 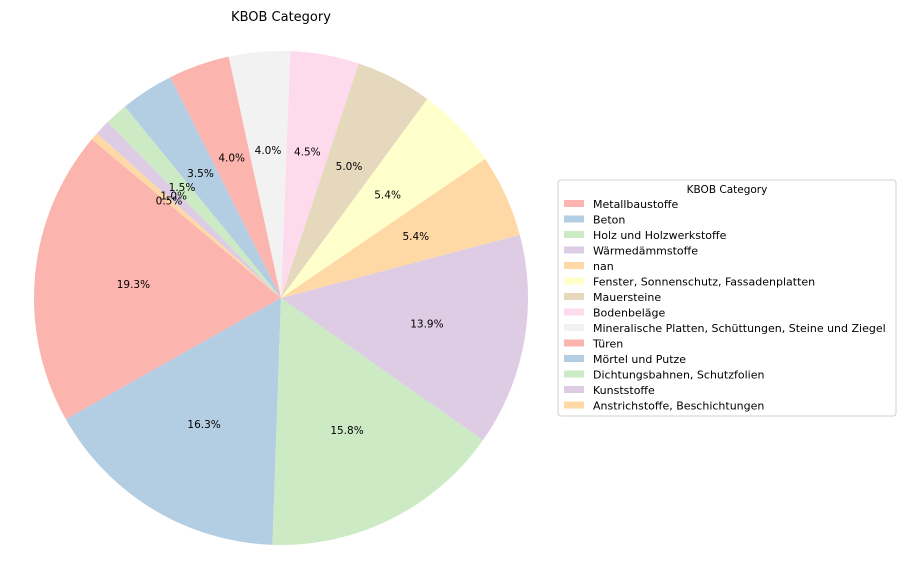 I want to click on legend-title: KBOB Category, so click(x=727, y=190).